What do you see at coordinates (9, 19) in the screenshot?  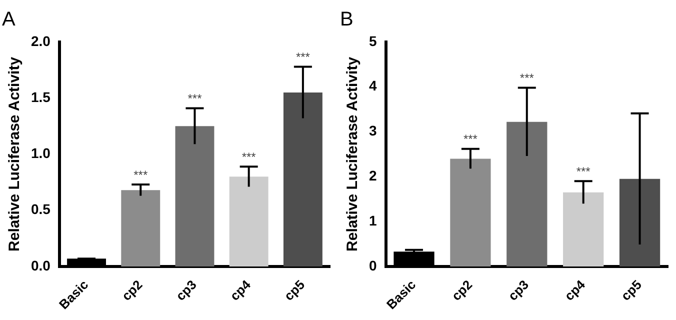 I see `chart-title: A` at bounding box center [9, 19].